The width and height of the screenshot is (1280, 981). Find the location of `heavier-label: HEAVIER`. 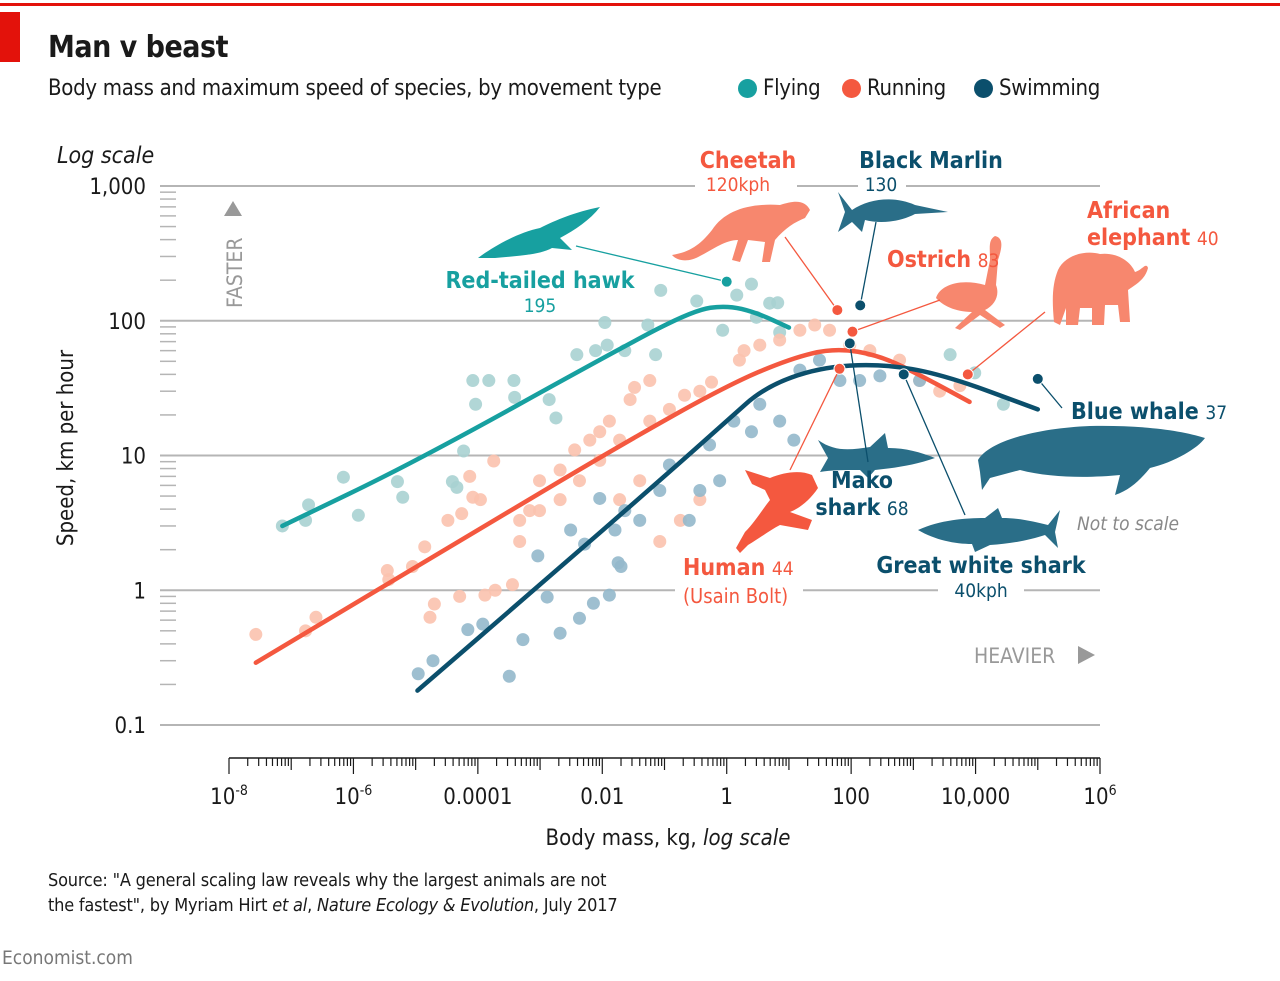

heavier-label: HEAVIER is located at coordinates (1014, 656).